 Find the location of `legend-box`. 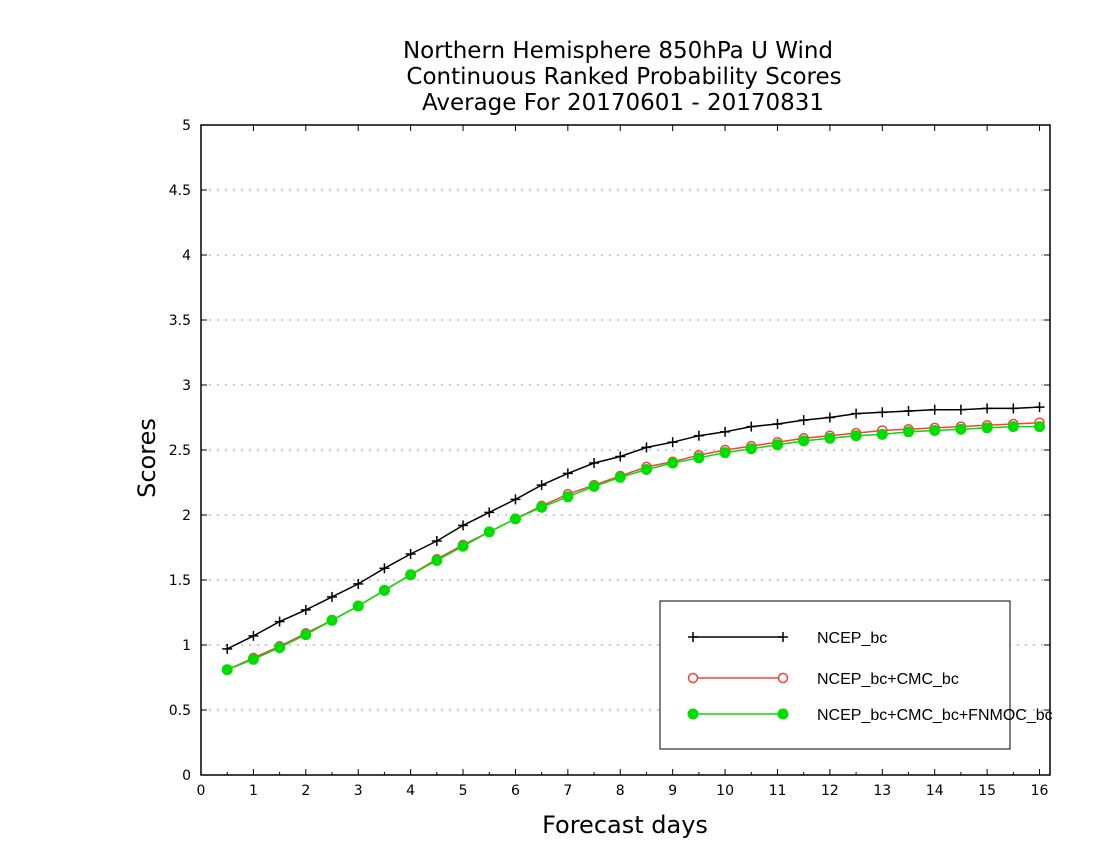

legend-box is located at coordinates (835, 675).